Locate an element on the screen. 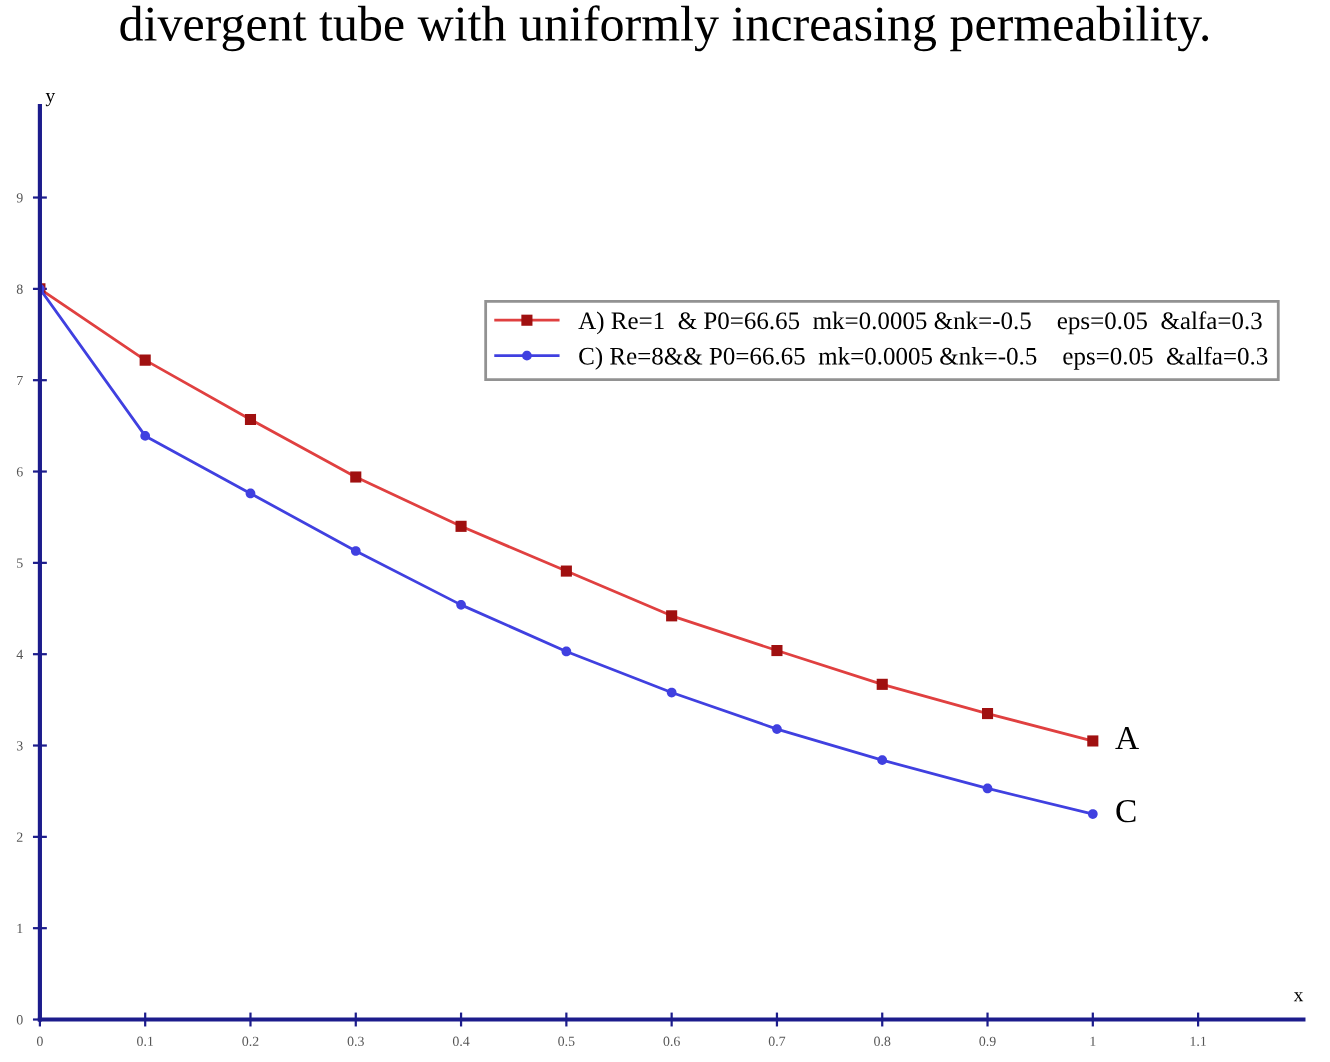 The image size is (1330, 1062). y-axis-title: y is located at coordinates (50, 100).